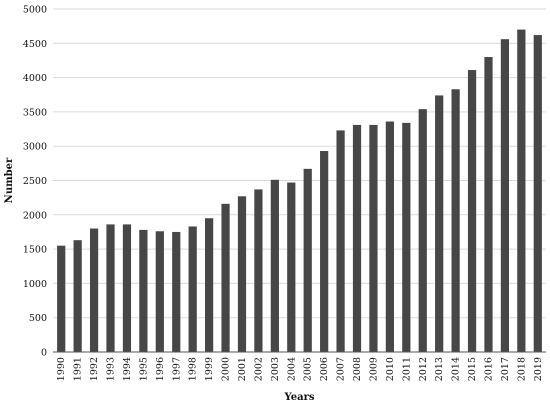 The image size is (550, 405). I want to click on x-tick-label: 1991, so click(78, 369).